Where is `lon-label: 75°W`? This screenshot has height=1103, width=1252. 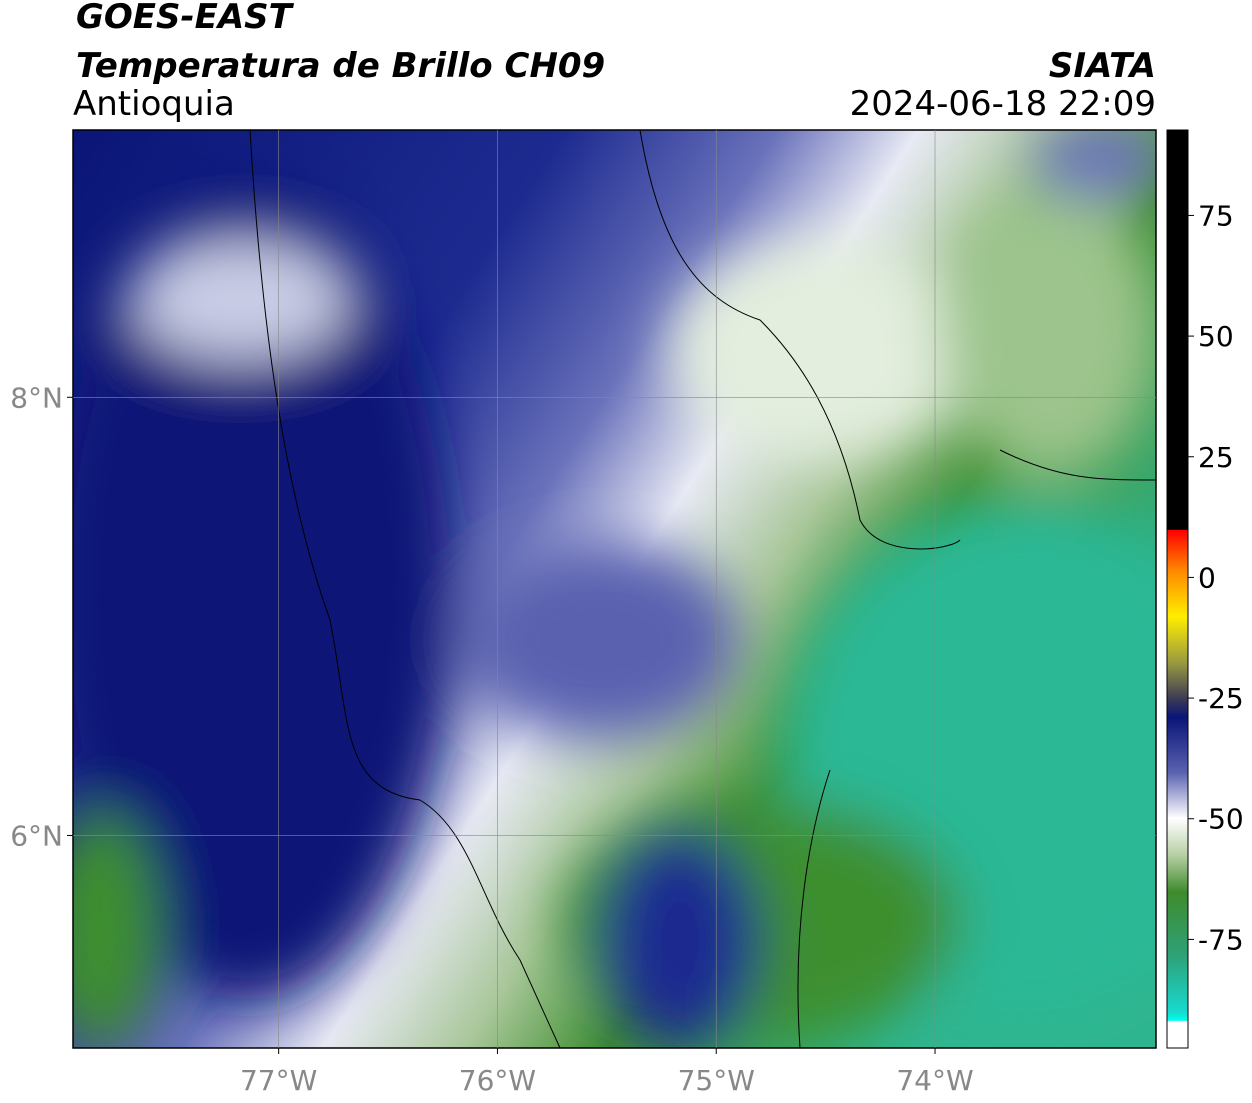 lon-label: 75°W is located at coordinates (716, 1080).